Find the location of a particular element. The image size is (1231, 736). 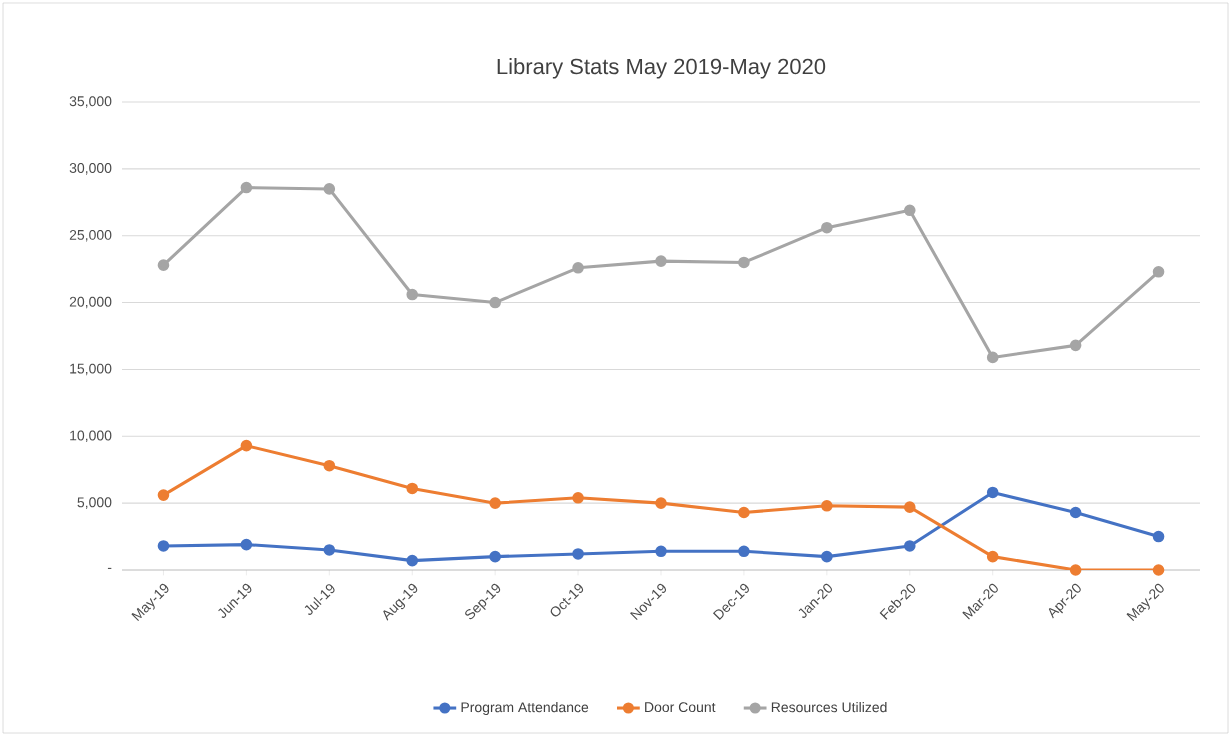

legend-label: Program Attendance is located at coordinates (525, 708).